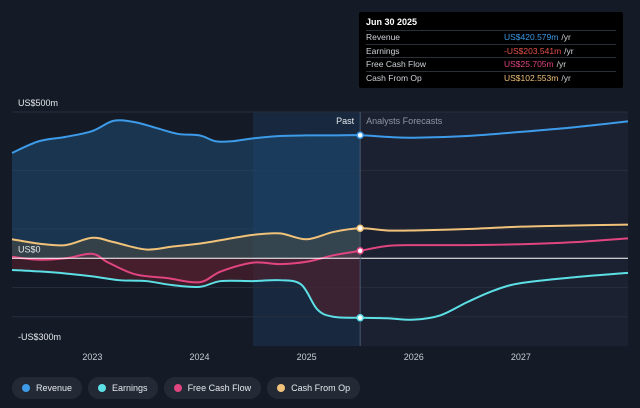 This screenshot has width=640, height=408. What do you see at coordinates (491, 37) in the screenshot?
I see `tooltip-row-revenue: Revenue US$420.579m /yr` at bounding box center [491, 37].